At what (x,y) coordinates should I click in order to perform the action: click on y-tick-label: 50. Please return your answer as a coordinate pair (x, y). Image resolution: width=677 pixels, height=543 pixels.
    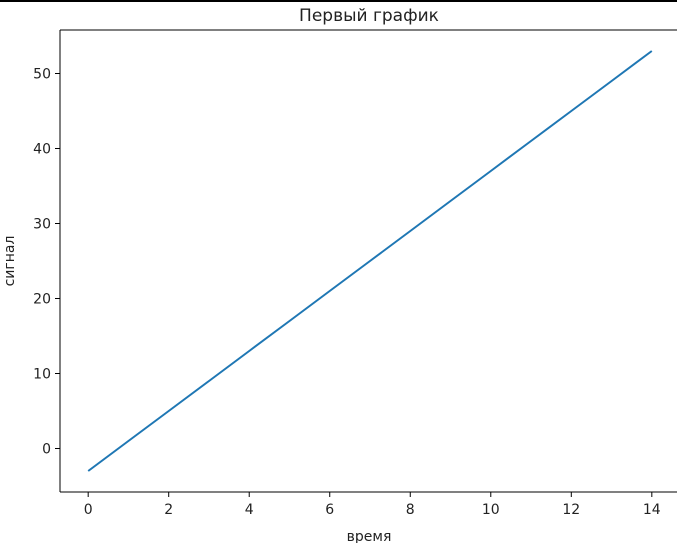
    Looking at the image, I should click on (42, 75).